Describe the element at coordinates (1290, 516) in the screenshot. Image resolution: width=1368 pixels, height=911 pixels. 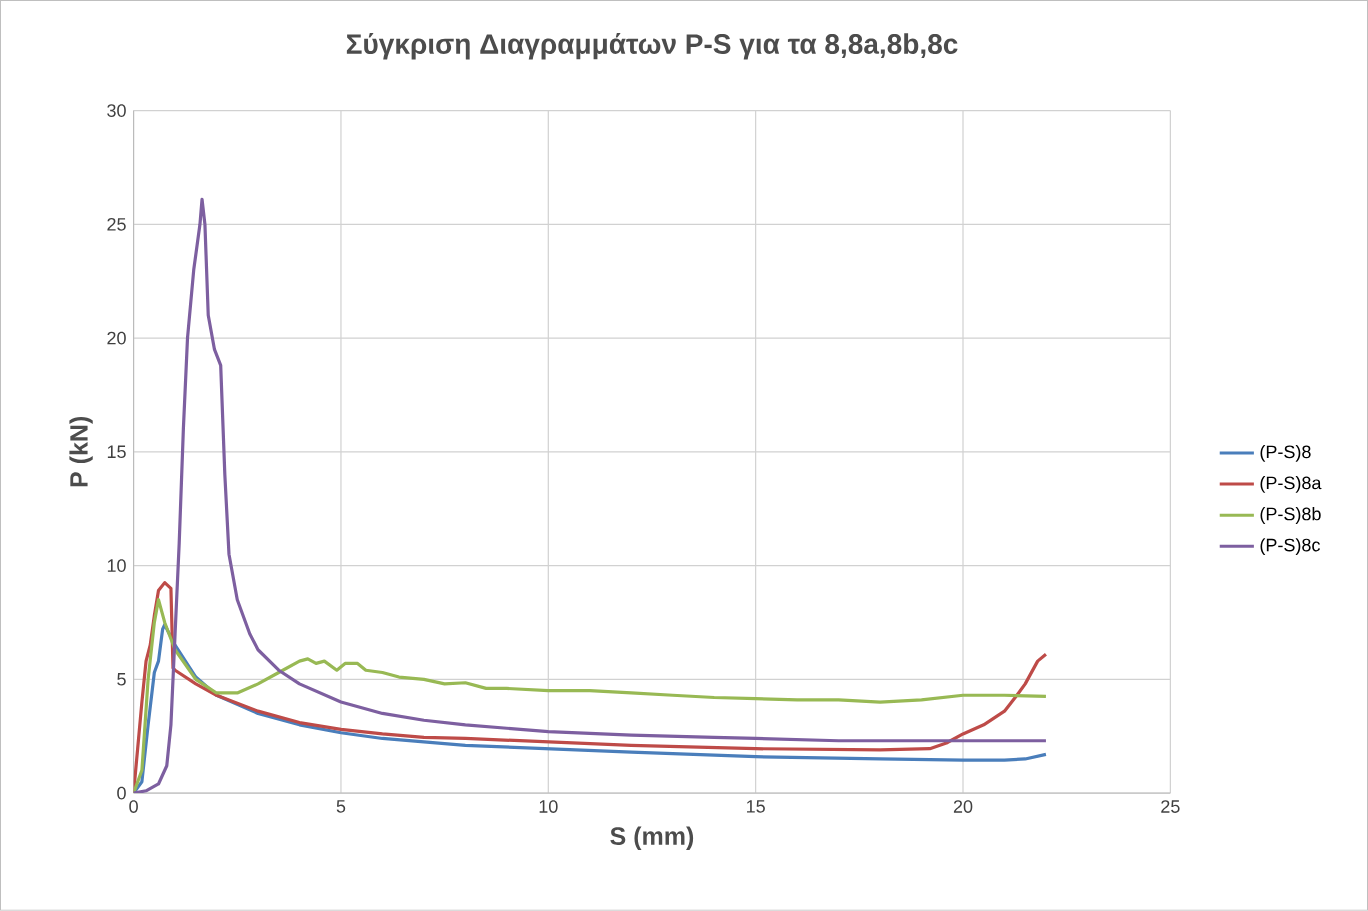
I see `legend-label: (P-S)8b` at that location.